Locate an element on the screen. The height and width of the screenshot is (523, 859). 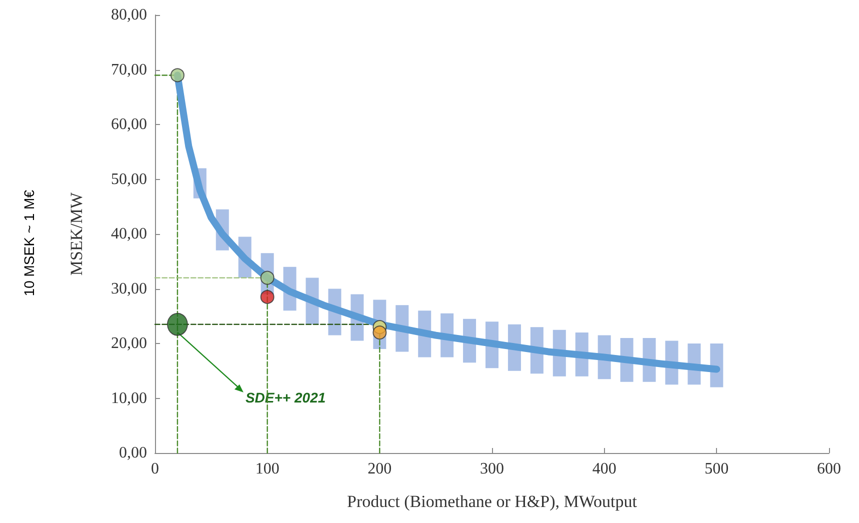
x-tick-label: 400 is located at coordinates (604, 469).